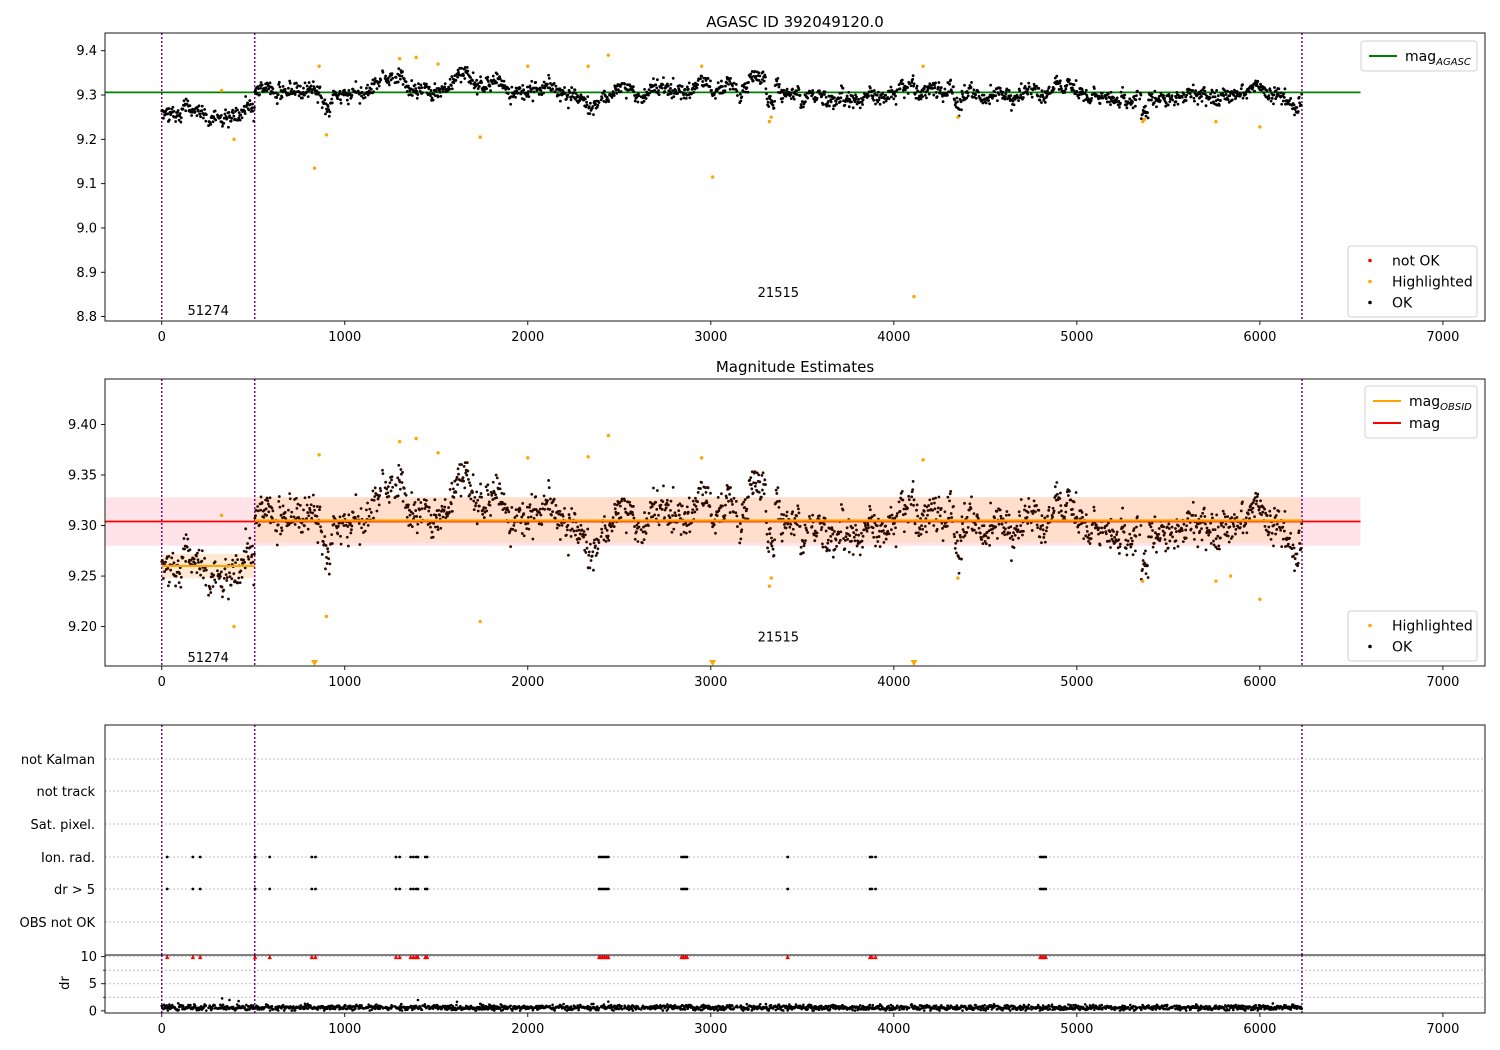 Image resolution: width=1500 pixels, height=1050 pixels. Describe the element at coordinates (312, 889) in the screenshot. I see `flag-point` at that location.